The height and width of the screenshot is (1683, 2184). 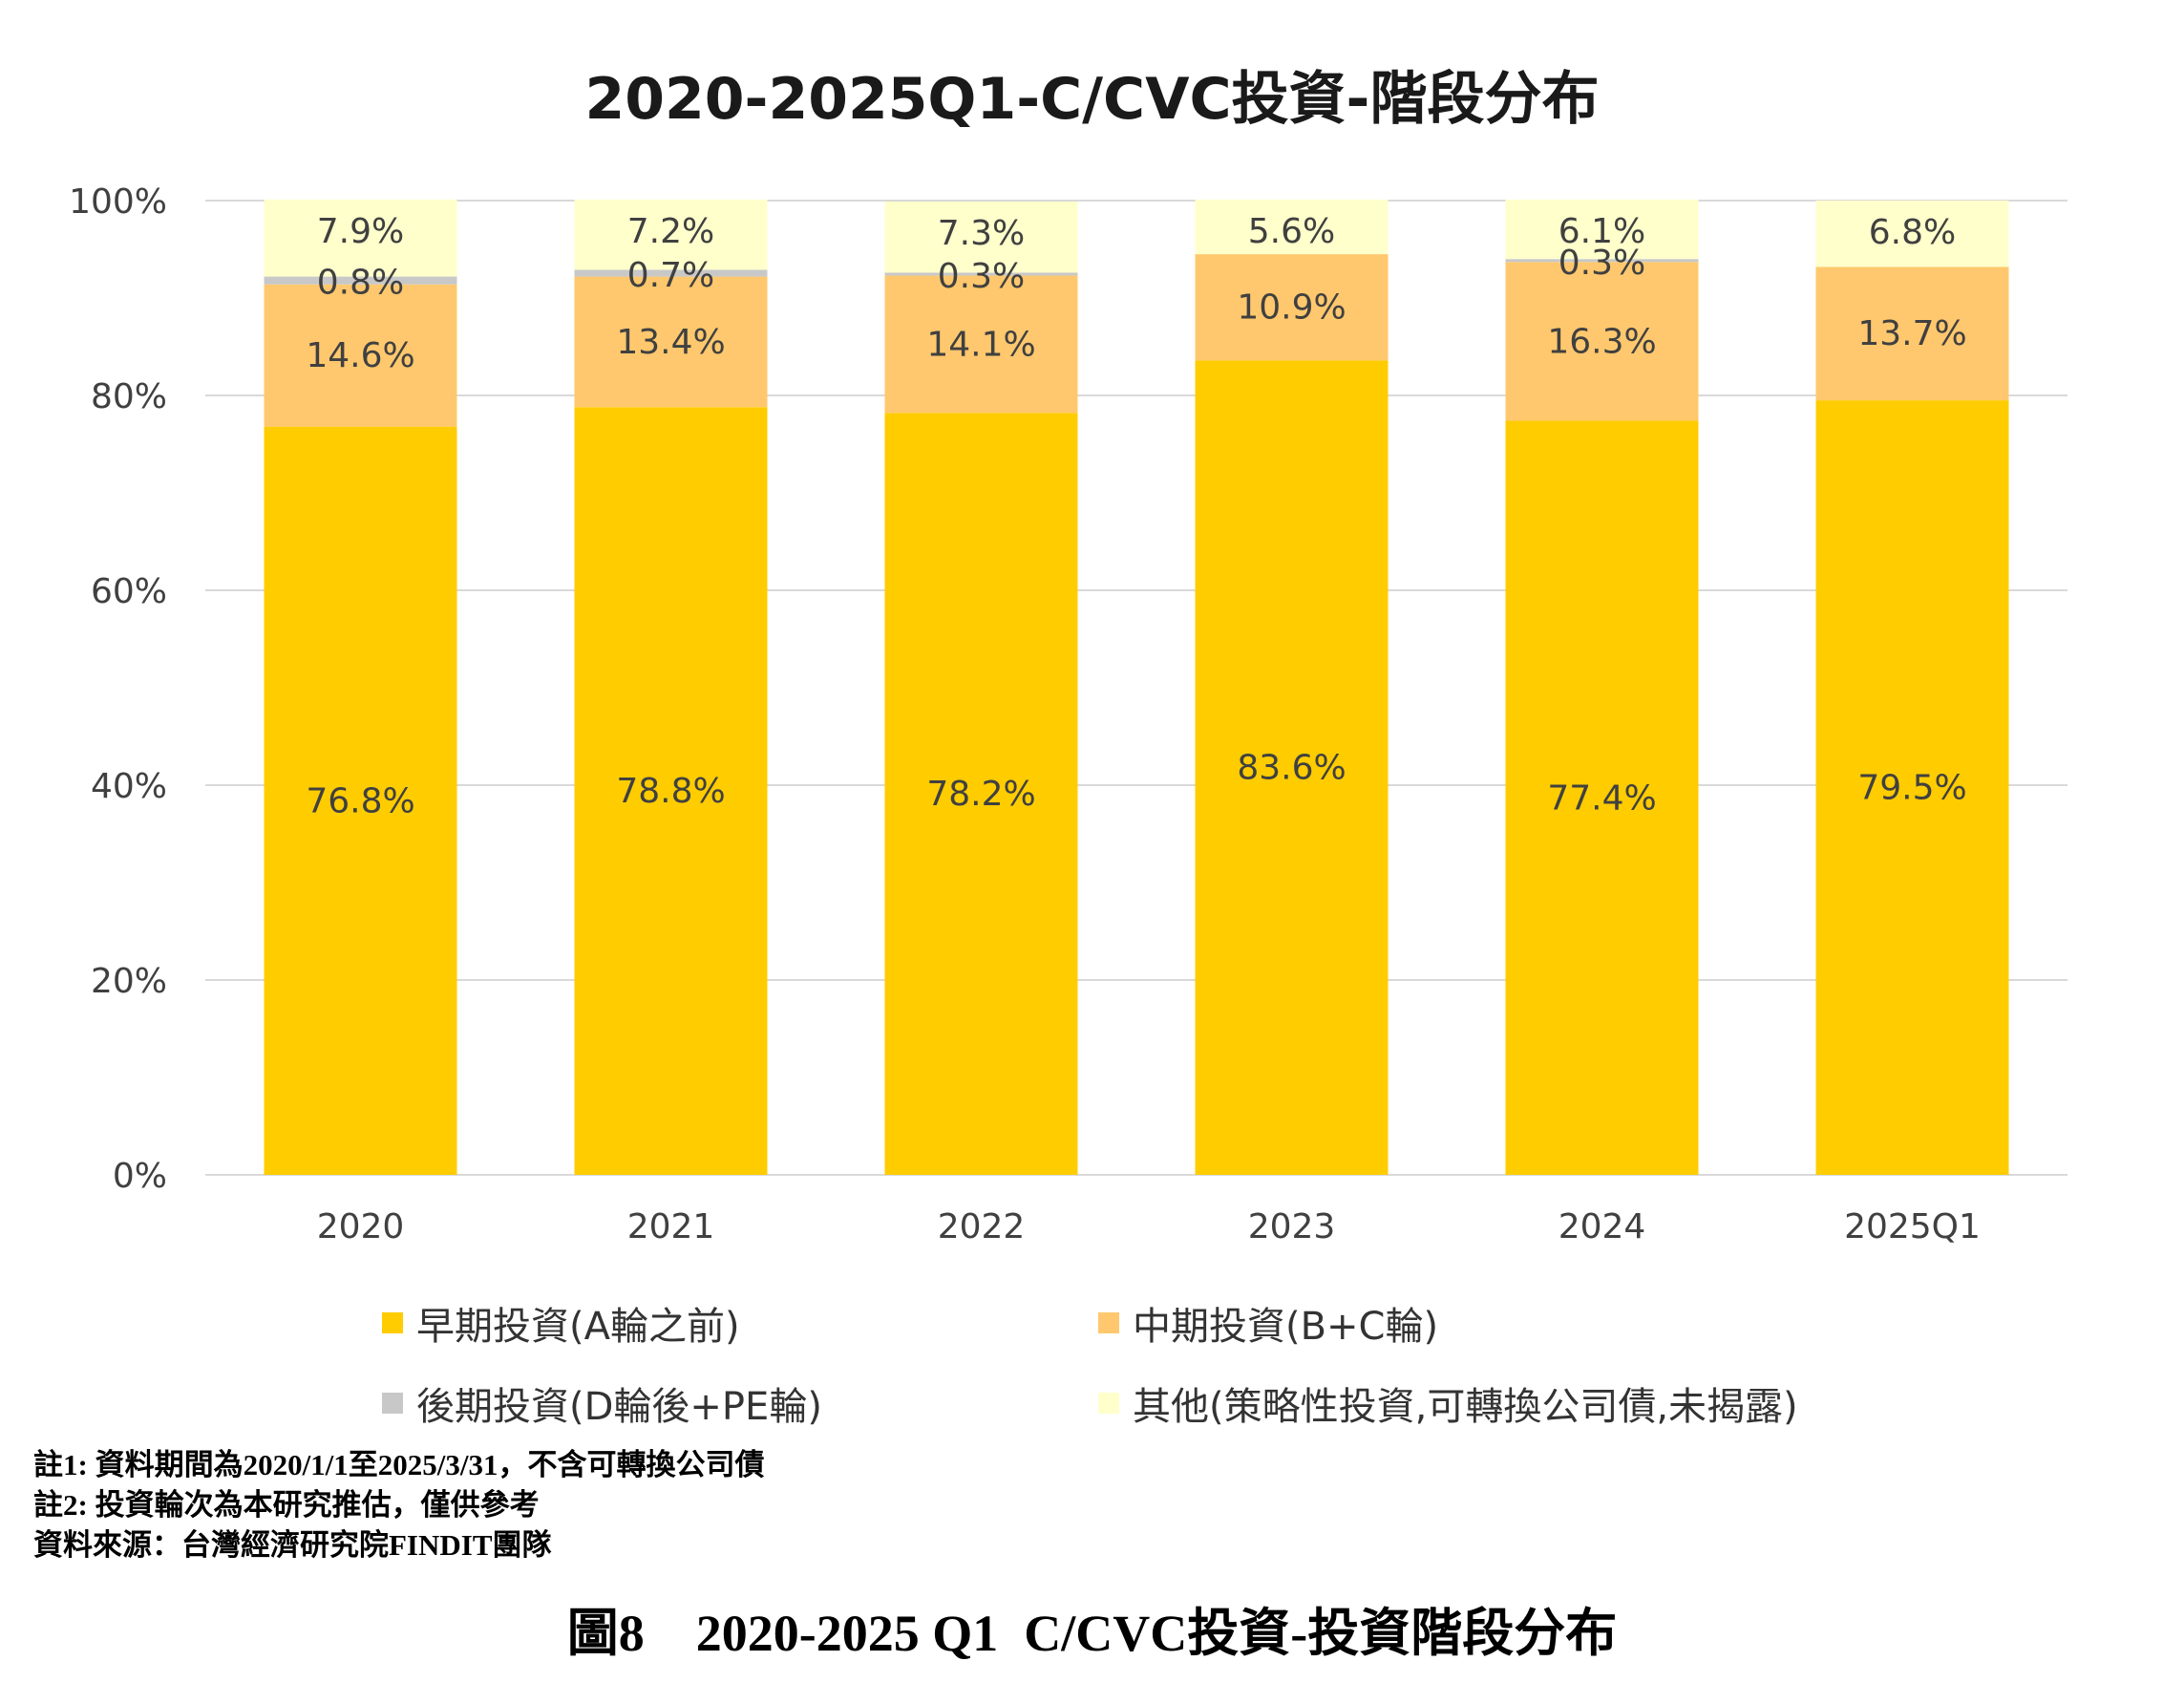 I want to click on legend-swatch-other, so click(x=1108, y=1403).